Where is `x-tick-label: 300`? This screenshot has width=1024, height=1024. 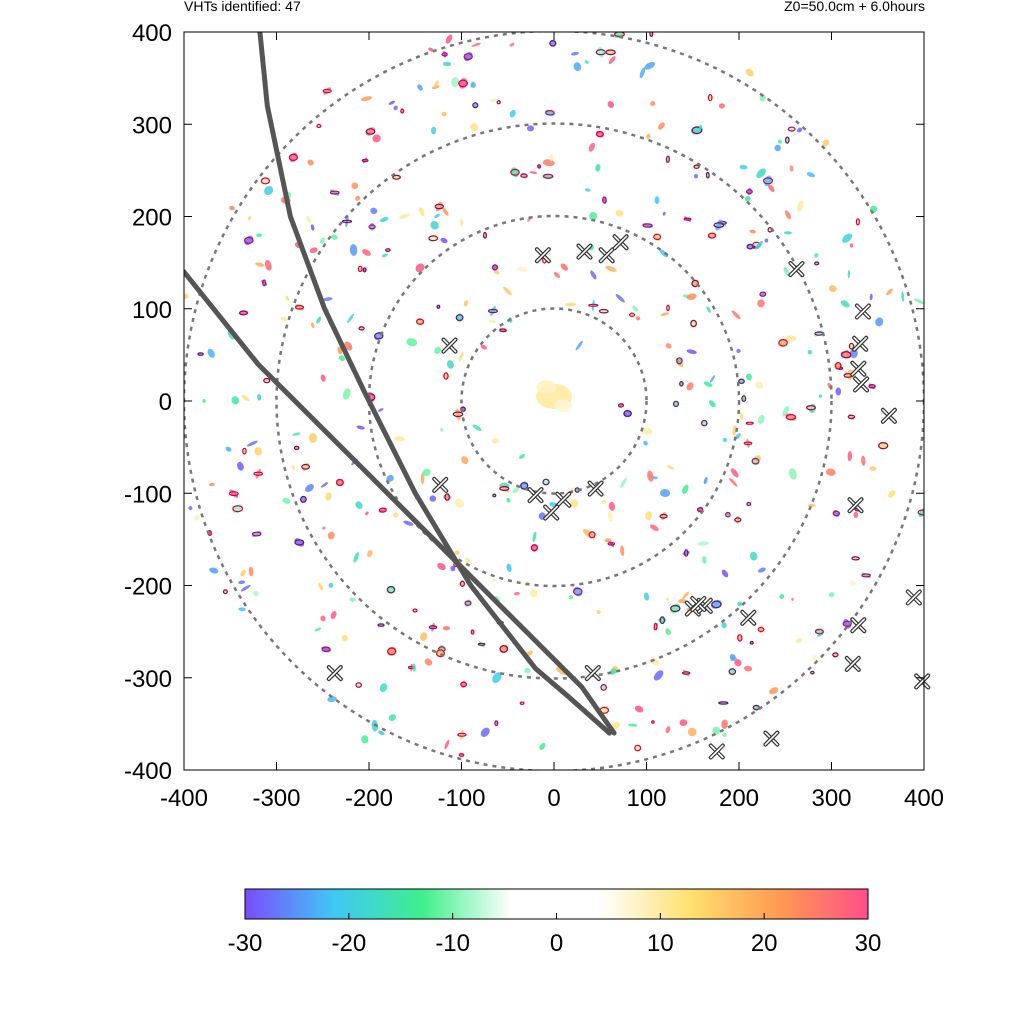 x-tick-label: 300 is located at coordinates (831, 798).